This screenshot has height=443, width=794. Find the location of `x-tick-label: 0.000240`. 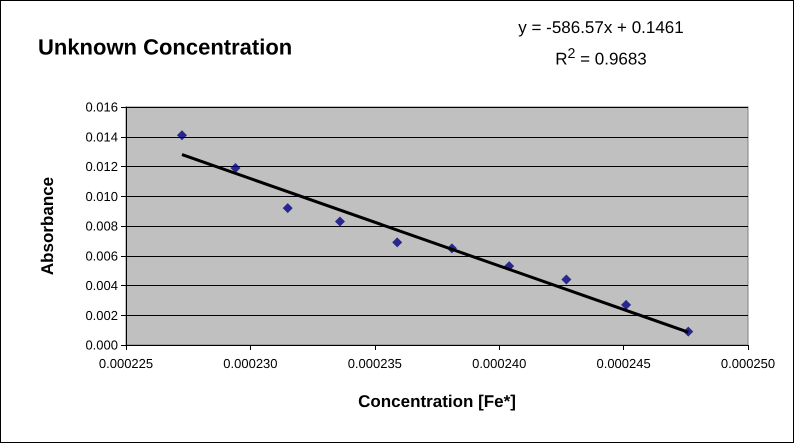

x-tick-label: 0.000240 is located at coordinates (499, 363).